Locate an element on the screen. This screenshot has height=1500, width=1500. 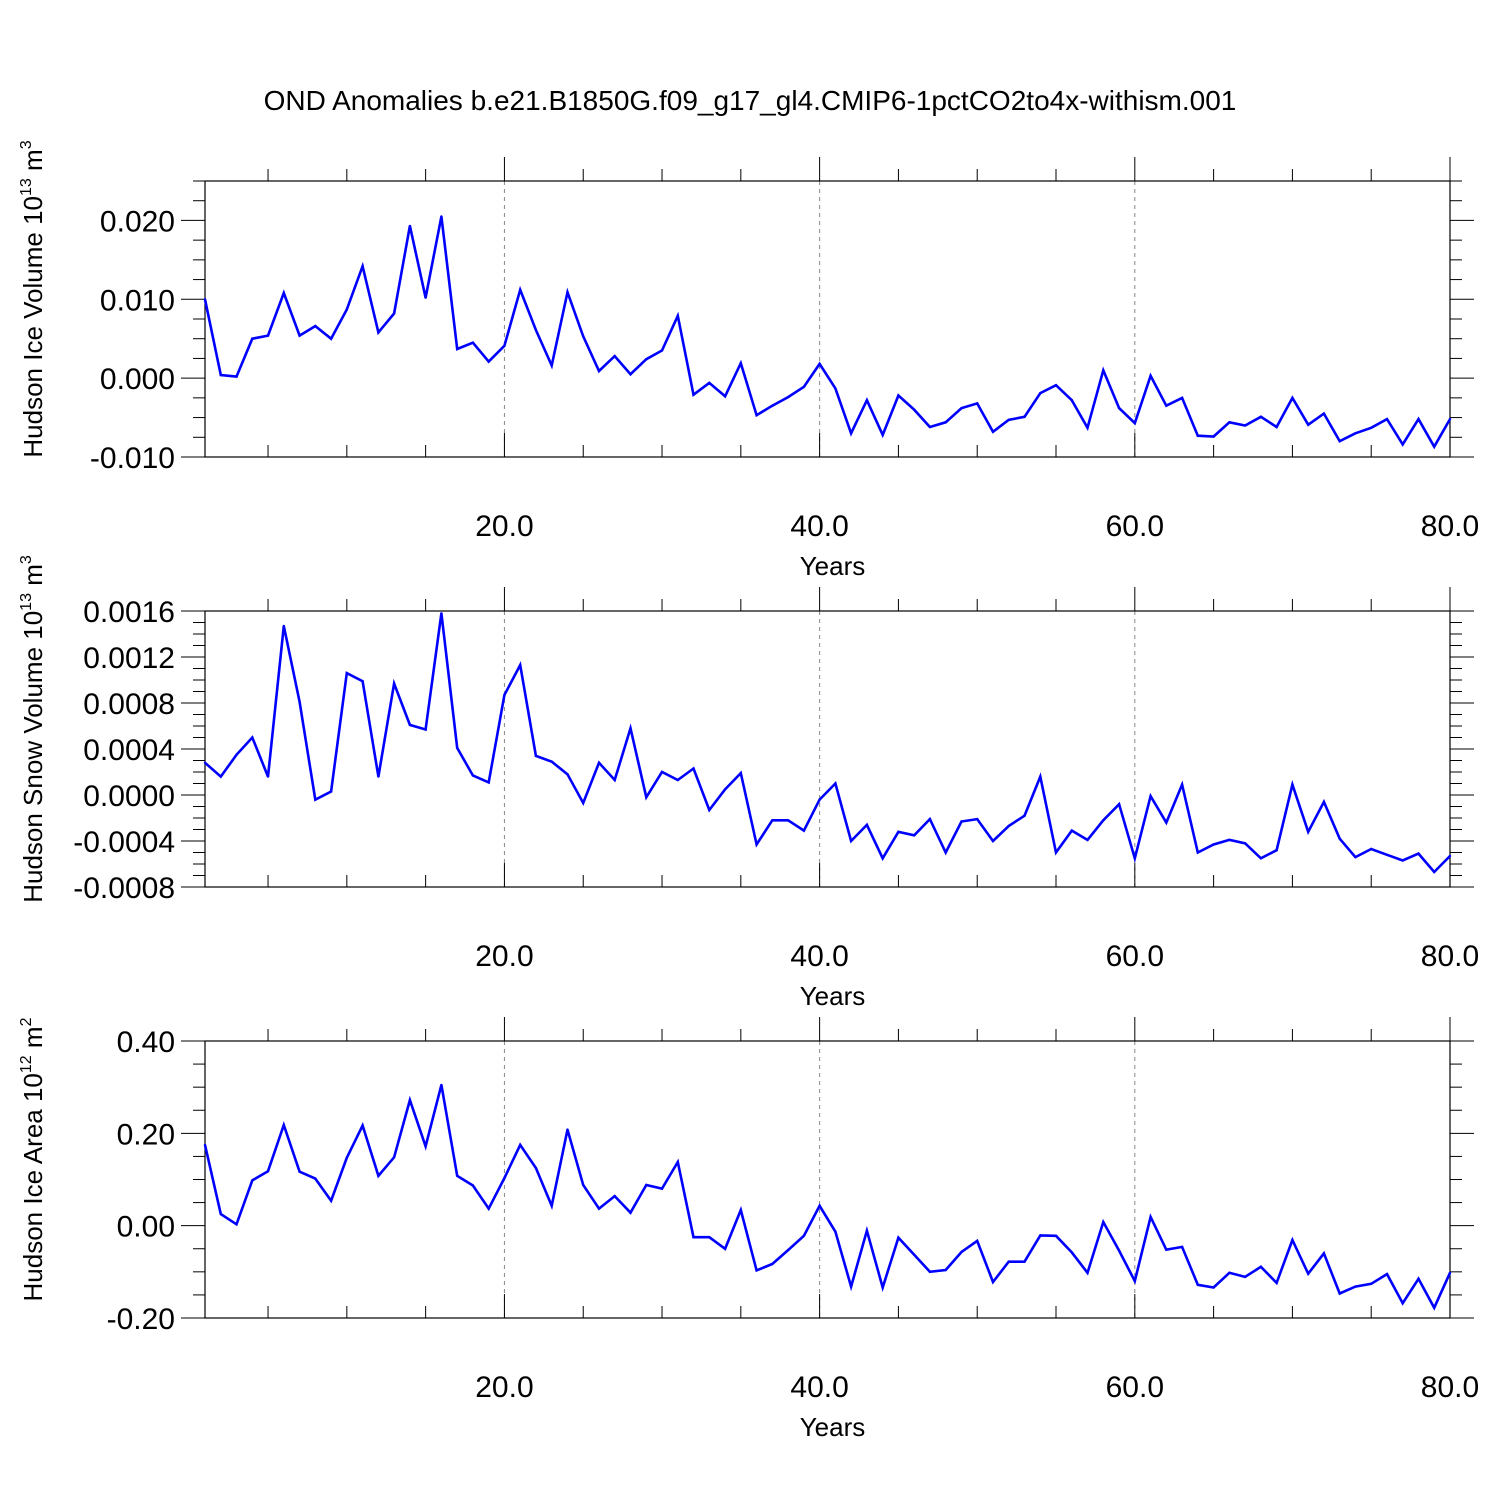
y-tick-label: 0.0008 is located at coordinates (129, 704).